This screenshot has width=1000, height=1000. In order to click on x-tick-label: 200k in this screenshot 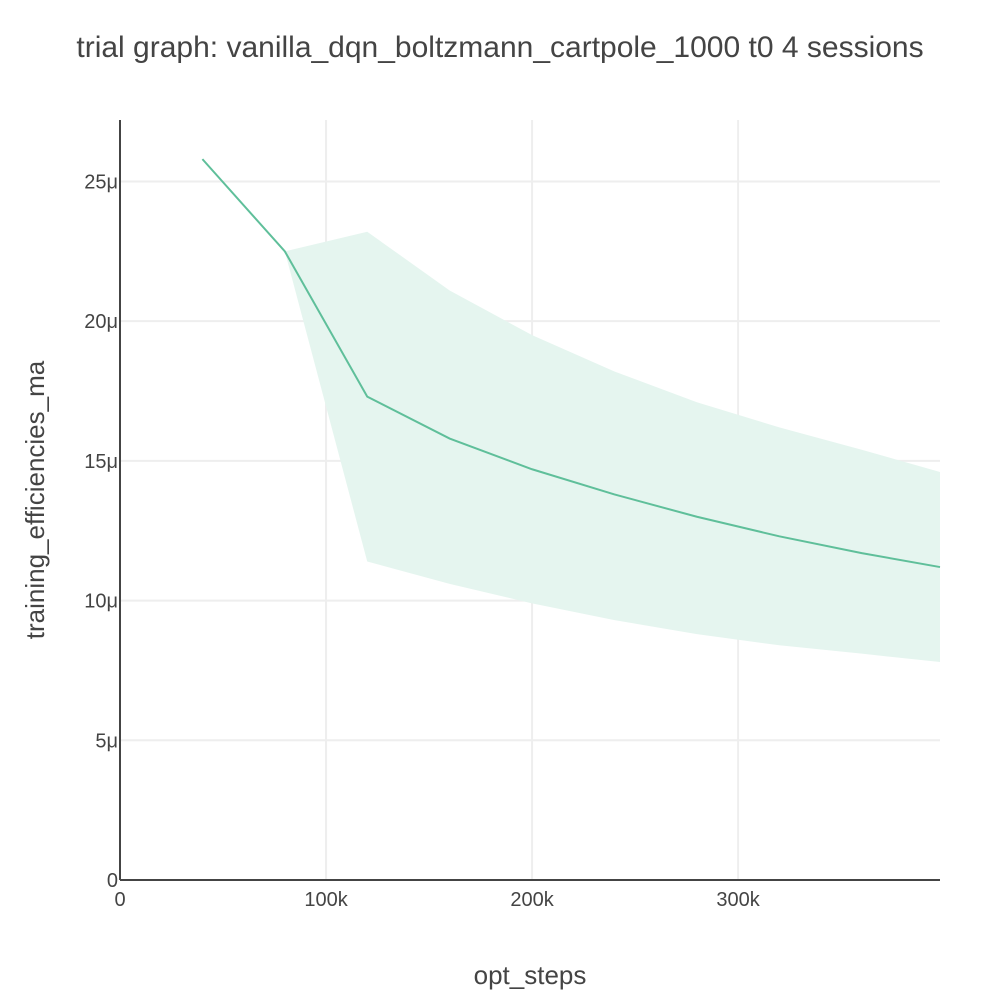, I will do `click(532, 900)`.